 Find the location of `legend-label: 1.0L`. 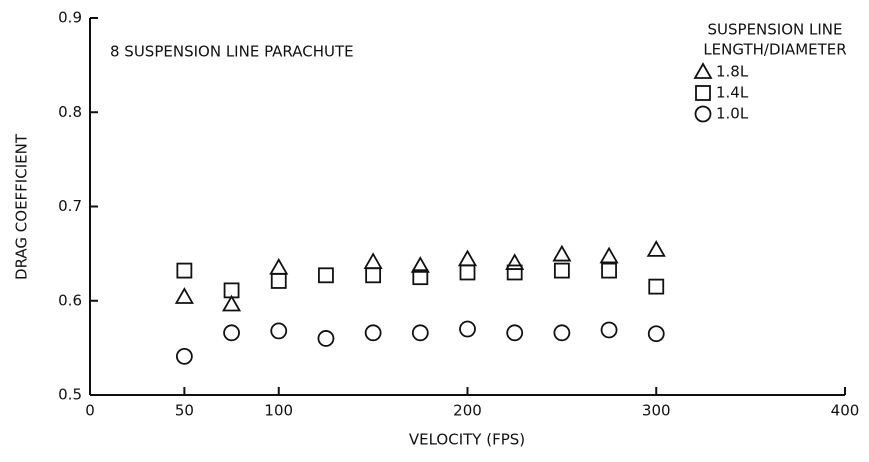

legend-label: 1.0L is located at coordinates (732, 114).